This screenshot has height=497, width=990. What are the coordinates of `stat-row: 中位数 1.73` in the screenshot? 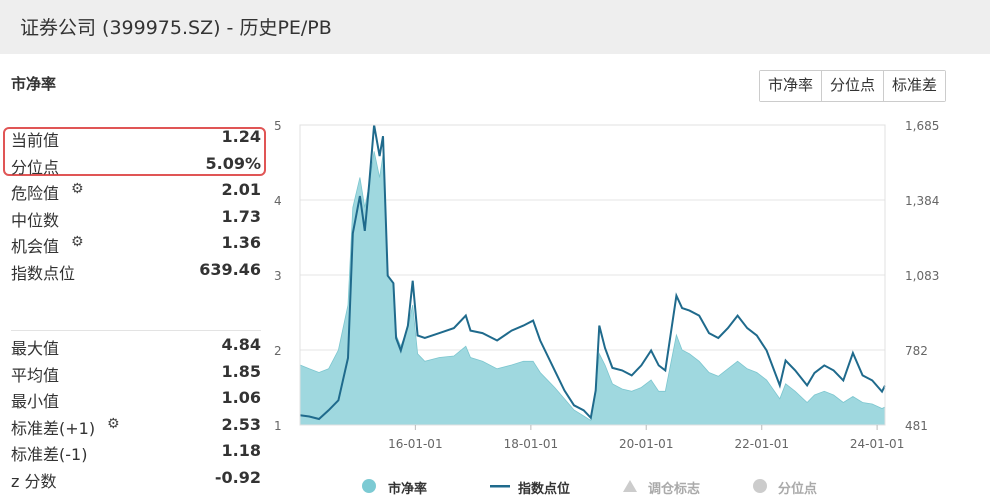 It's located at (136, 218).